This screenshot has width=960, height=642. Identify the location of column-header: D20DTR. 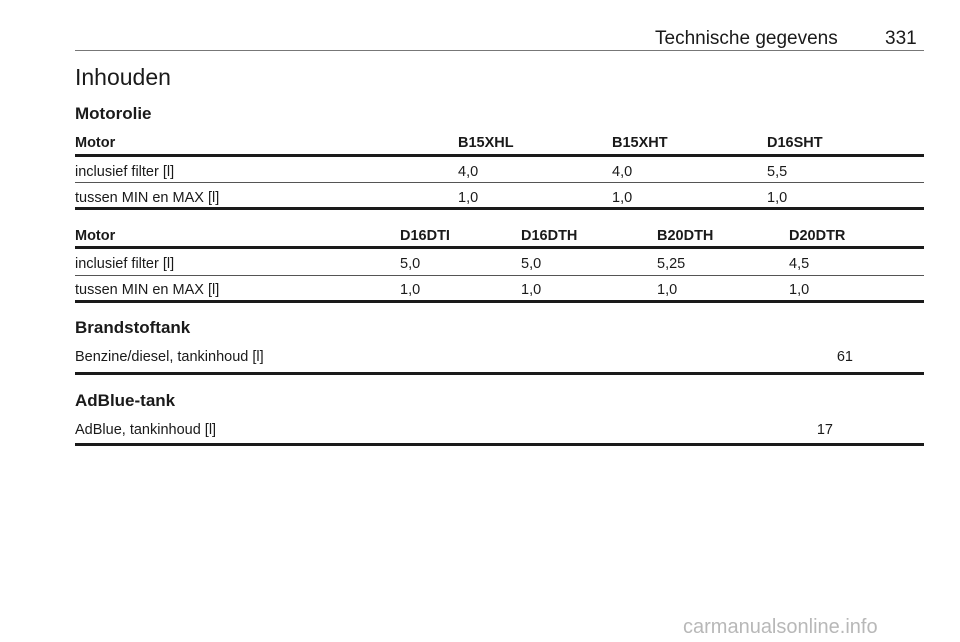
(817, 236).